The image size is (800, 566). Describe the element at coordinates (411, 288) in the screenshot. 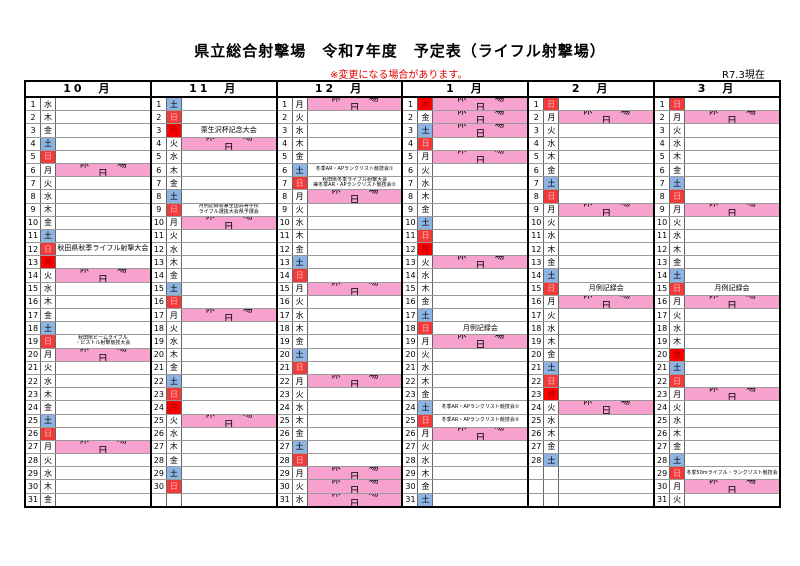

I see `day-number: 15` at that location.